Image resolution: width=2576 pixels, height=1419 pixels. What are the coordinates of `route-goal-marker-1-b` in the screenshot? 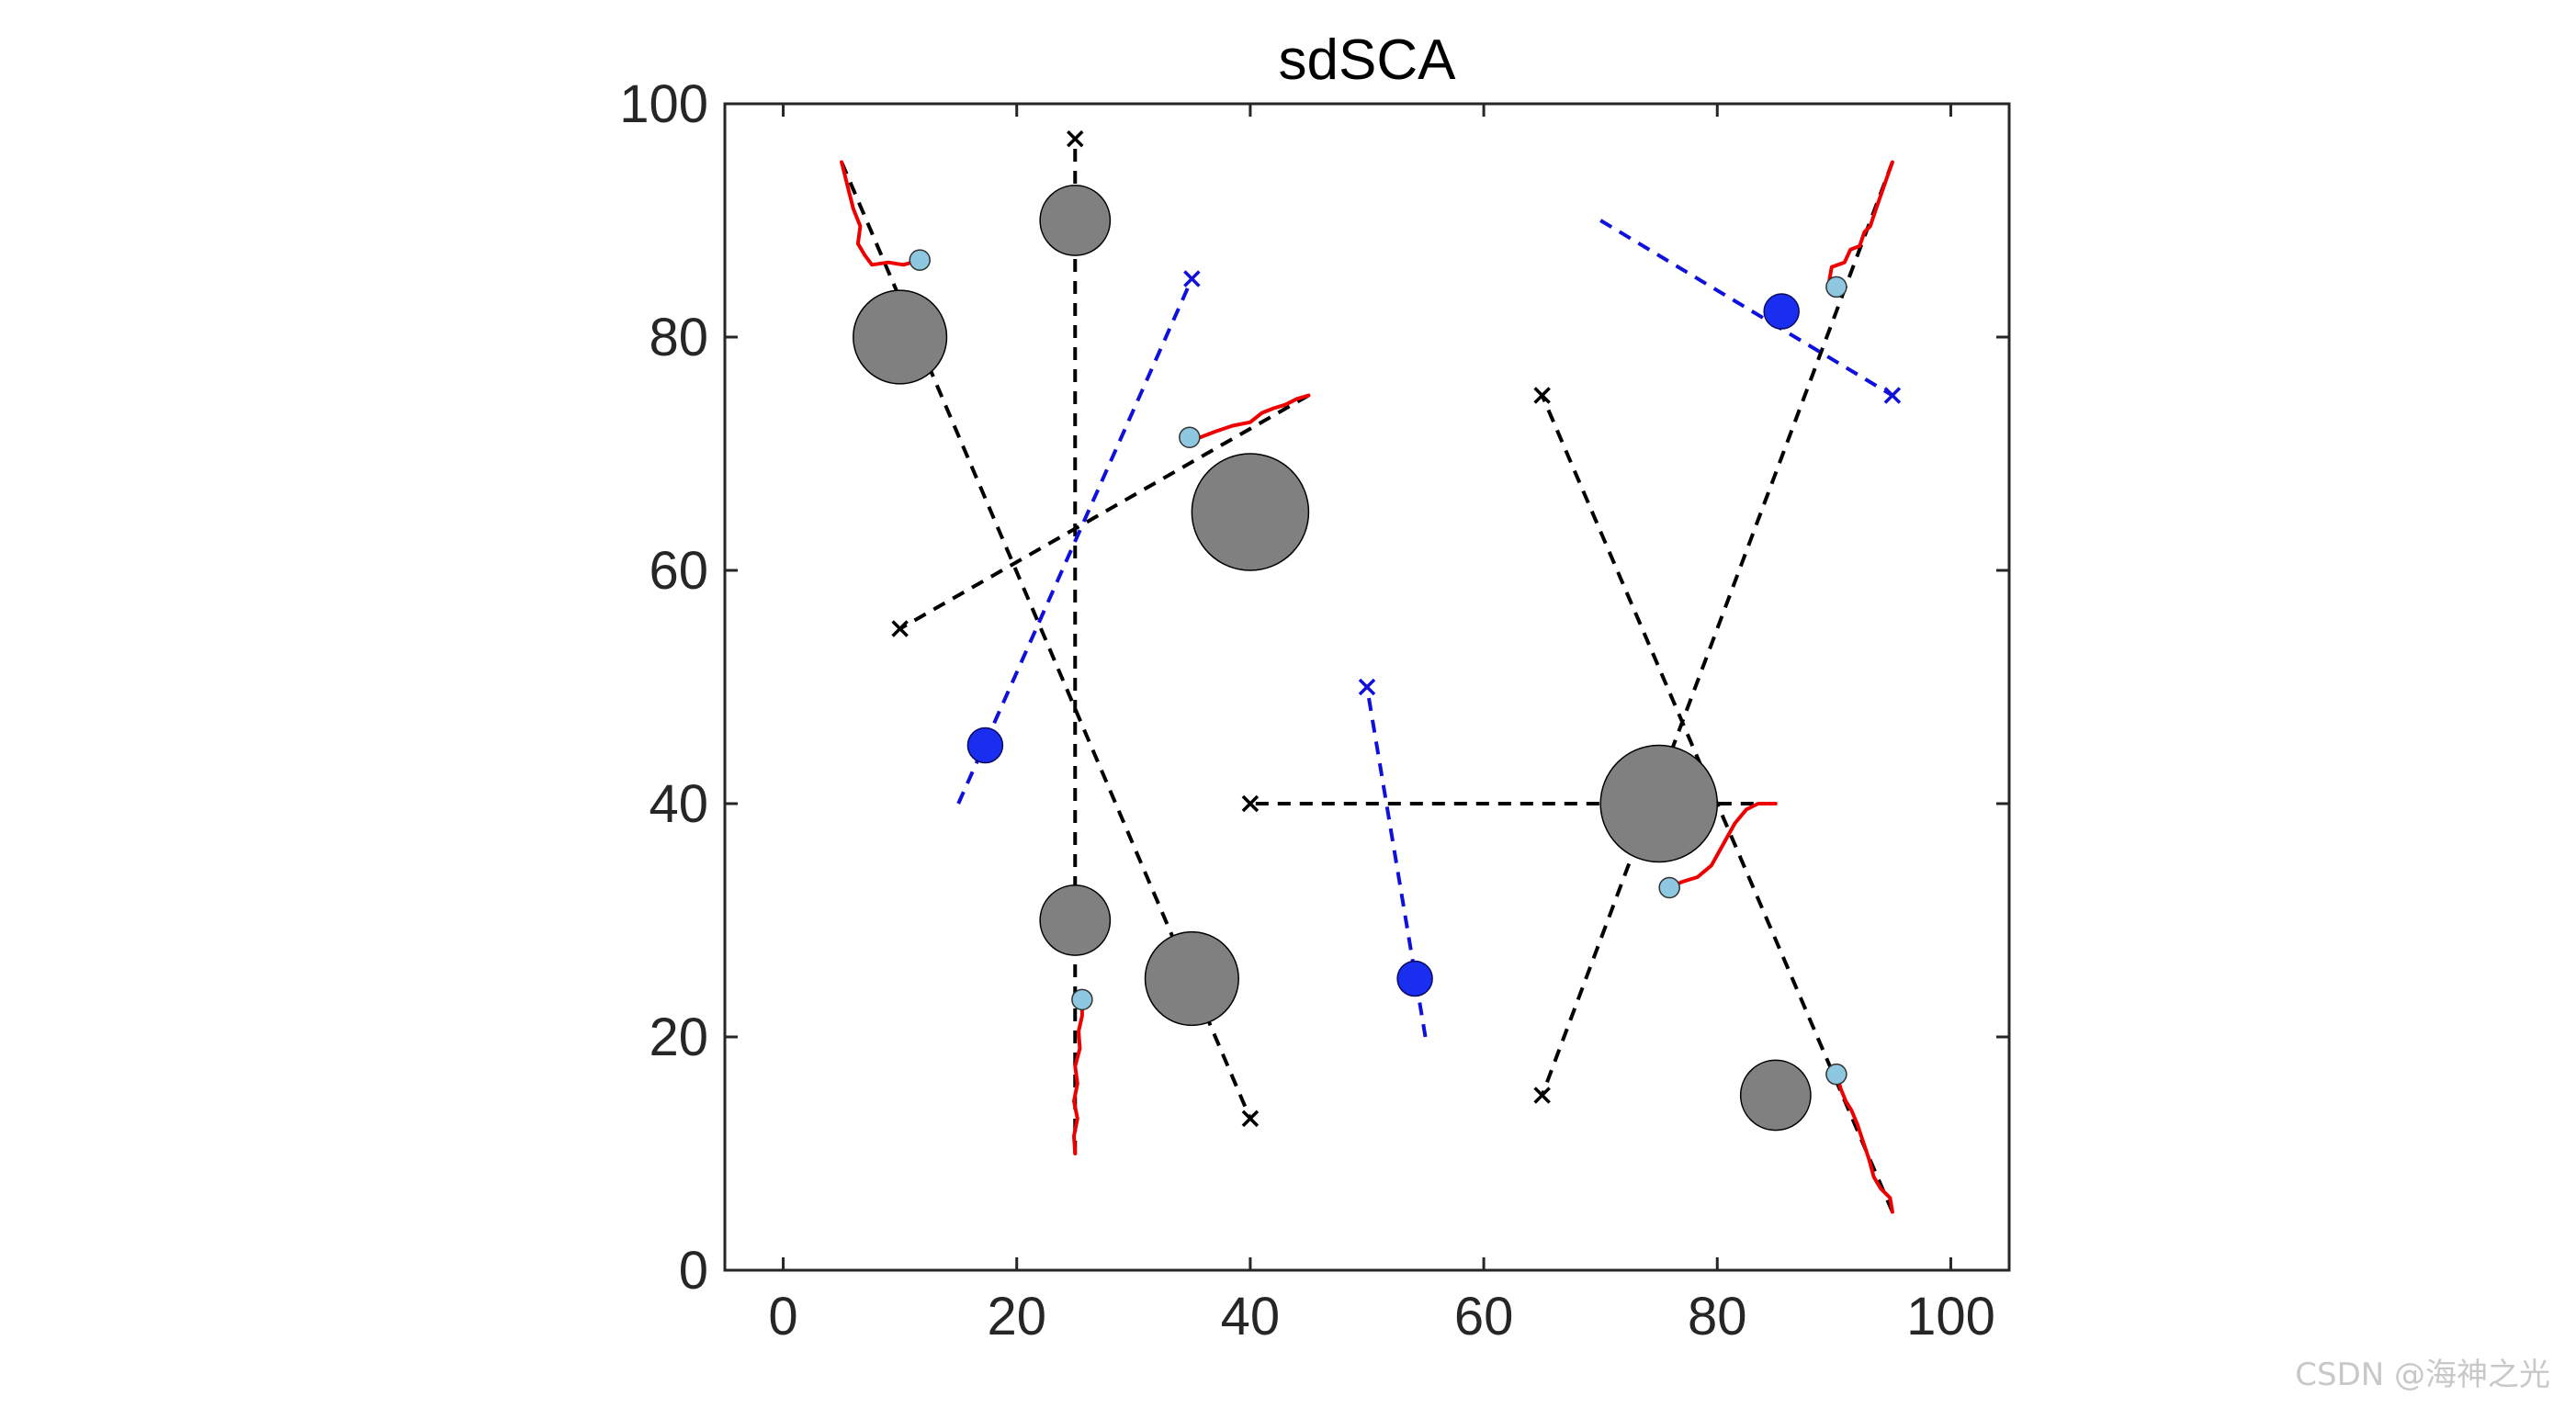 It's located at (1250, 1118).